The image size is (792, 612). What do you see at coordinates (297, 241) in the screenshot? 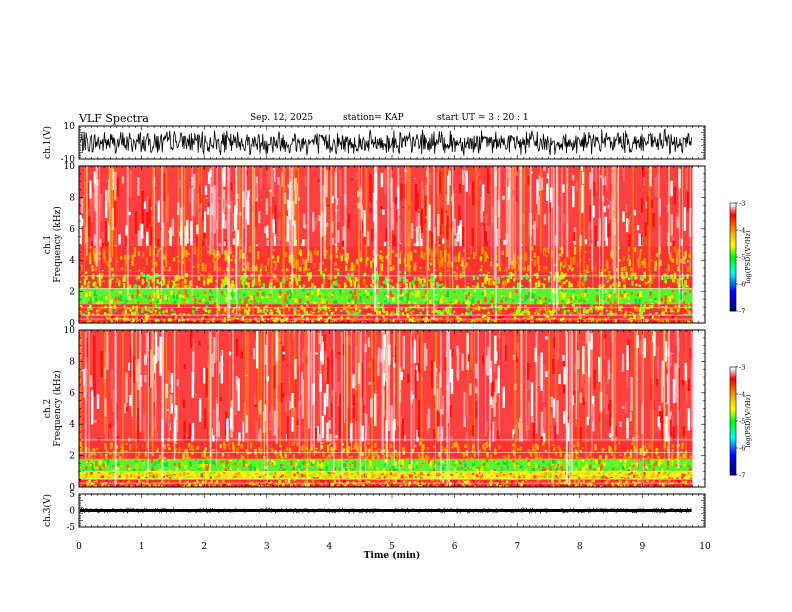
I see `spectrogram-striation` at bounding box center [297, 241].